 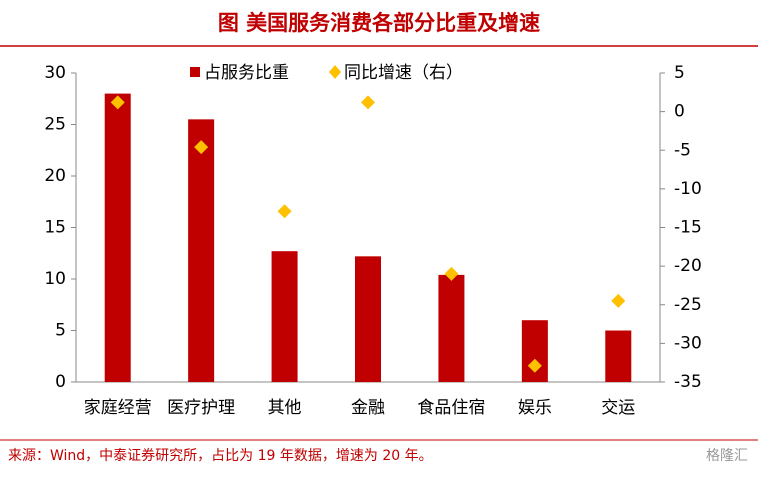 What do you see at coordinates (727, 456) in the screenshot?
I see `watermark: 格隆汇` at bounding box center [727, 456].